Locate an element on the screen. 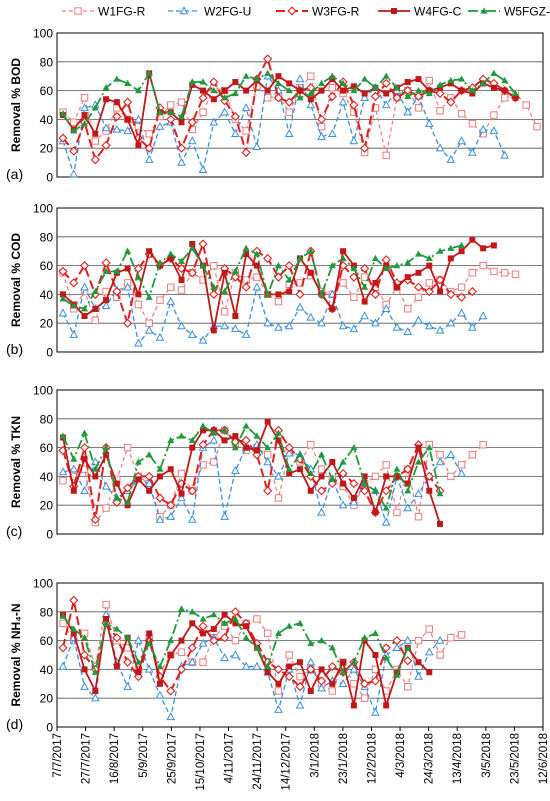  legend-label: W4FG-C is located at coordinates (438, 12).